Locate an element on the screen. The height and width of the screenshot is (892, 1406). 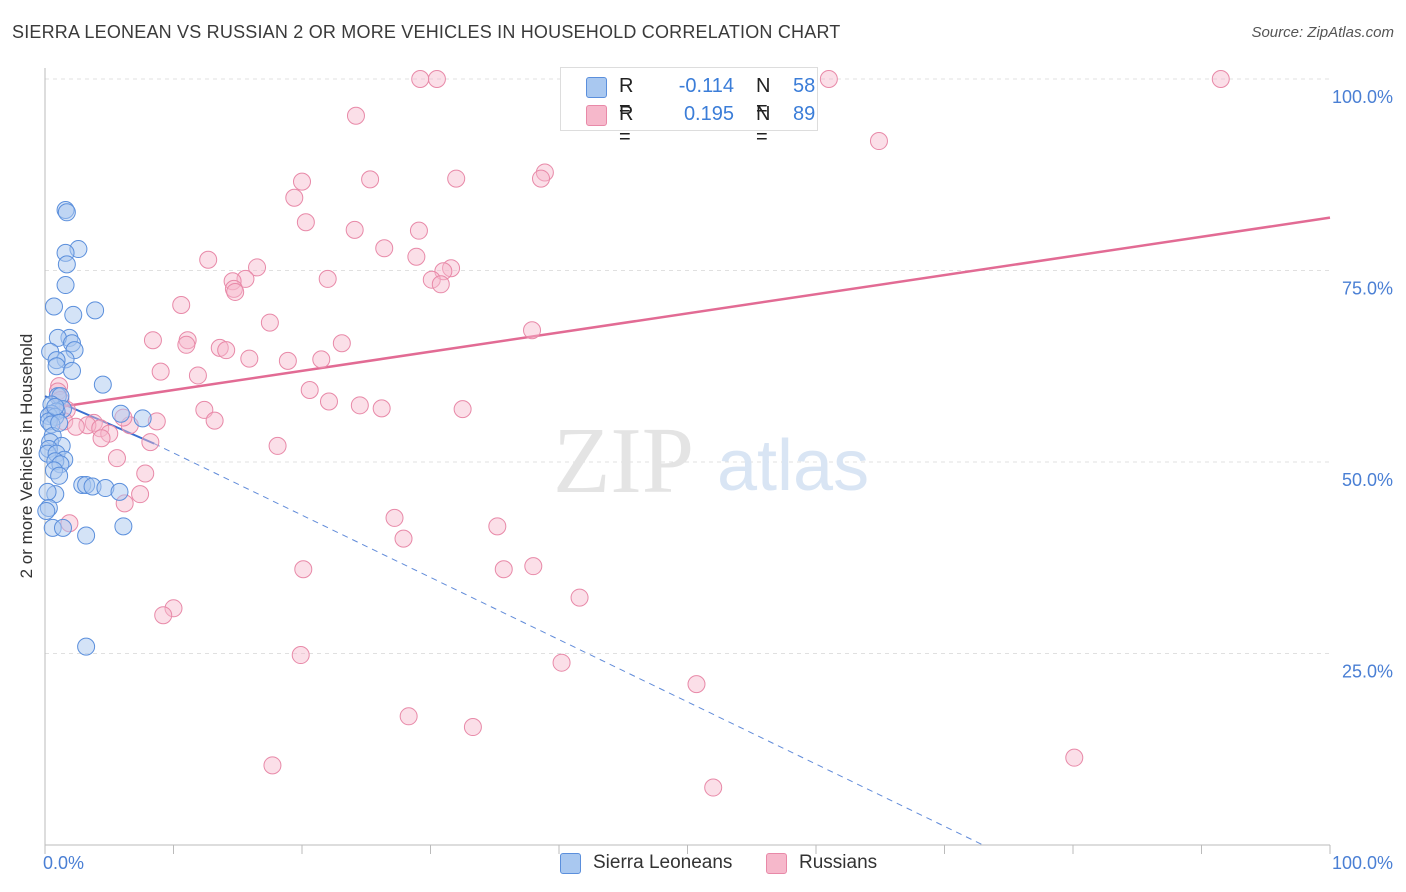
legend-swatch-blue is located at coordinates (596, 87).